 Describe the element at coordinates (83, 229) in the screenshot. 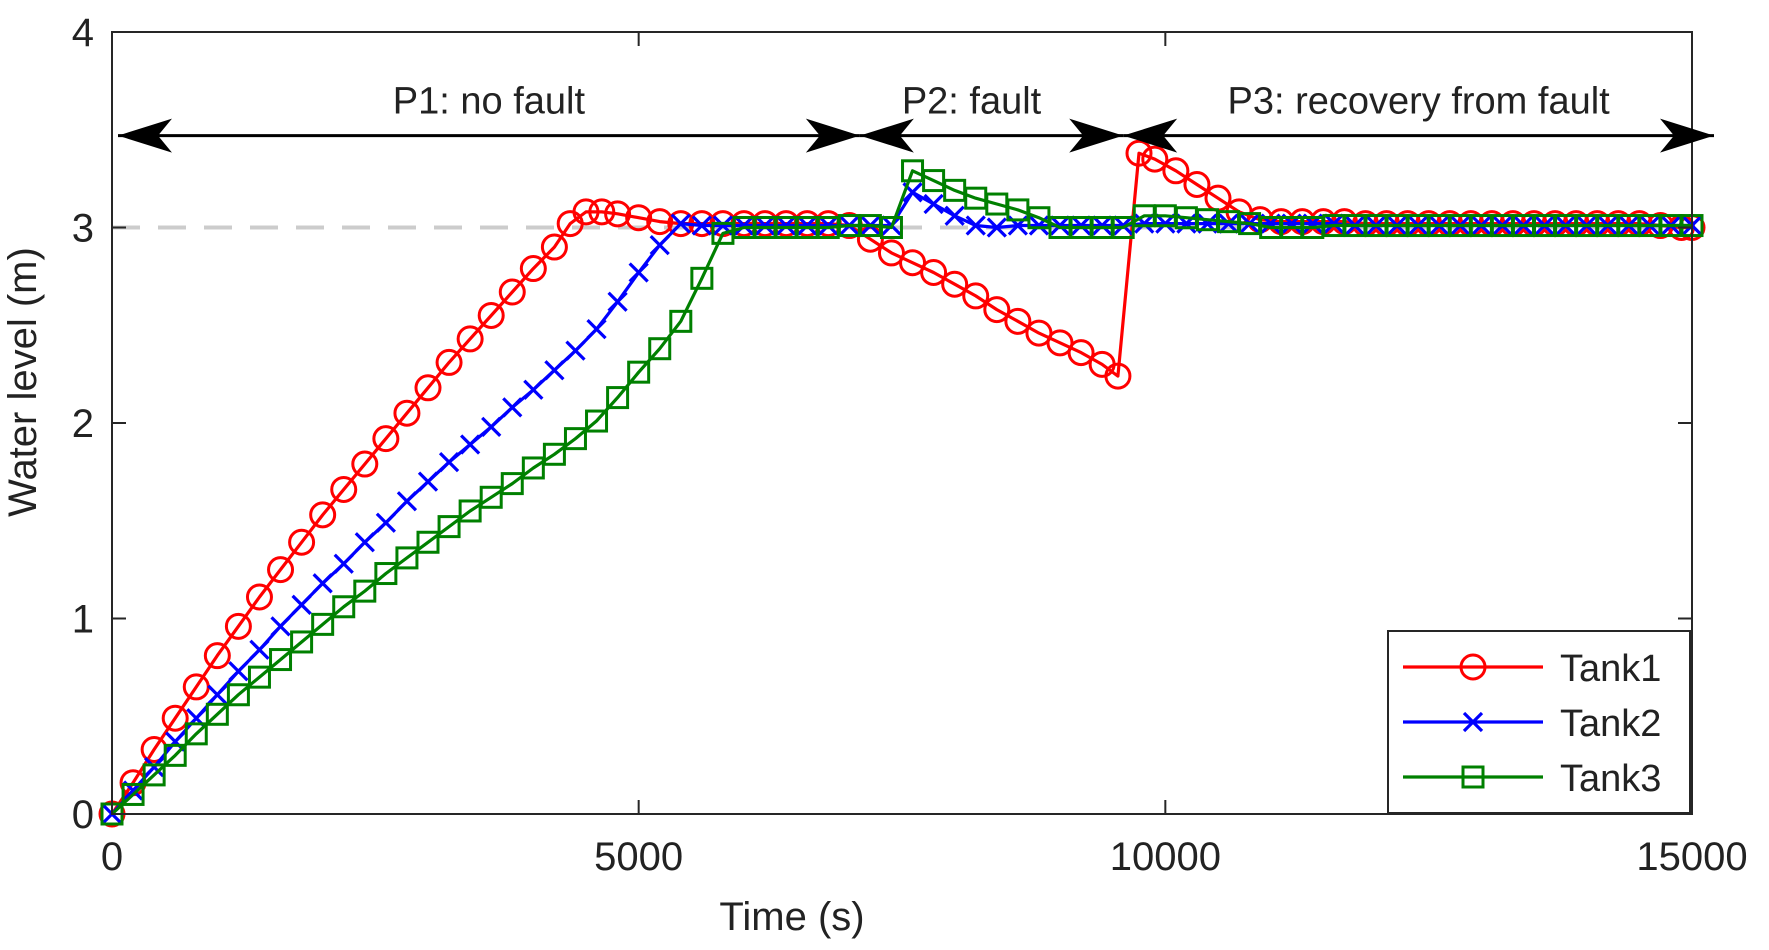

I see `y-tick-label: 3` at that location.